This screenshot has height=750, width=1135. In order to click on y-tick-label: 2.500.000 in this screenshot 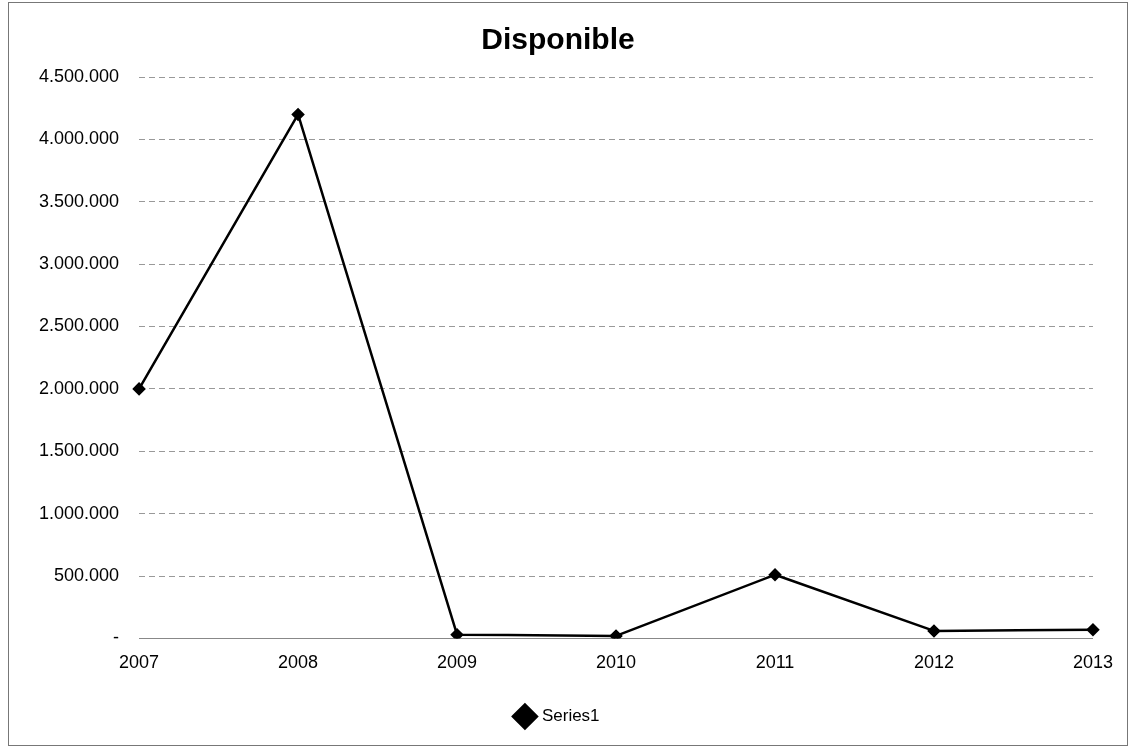, I will do `click(79, 325)`.